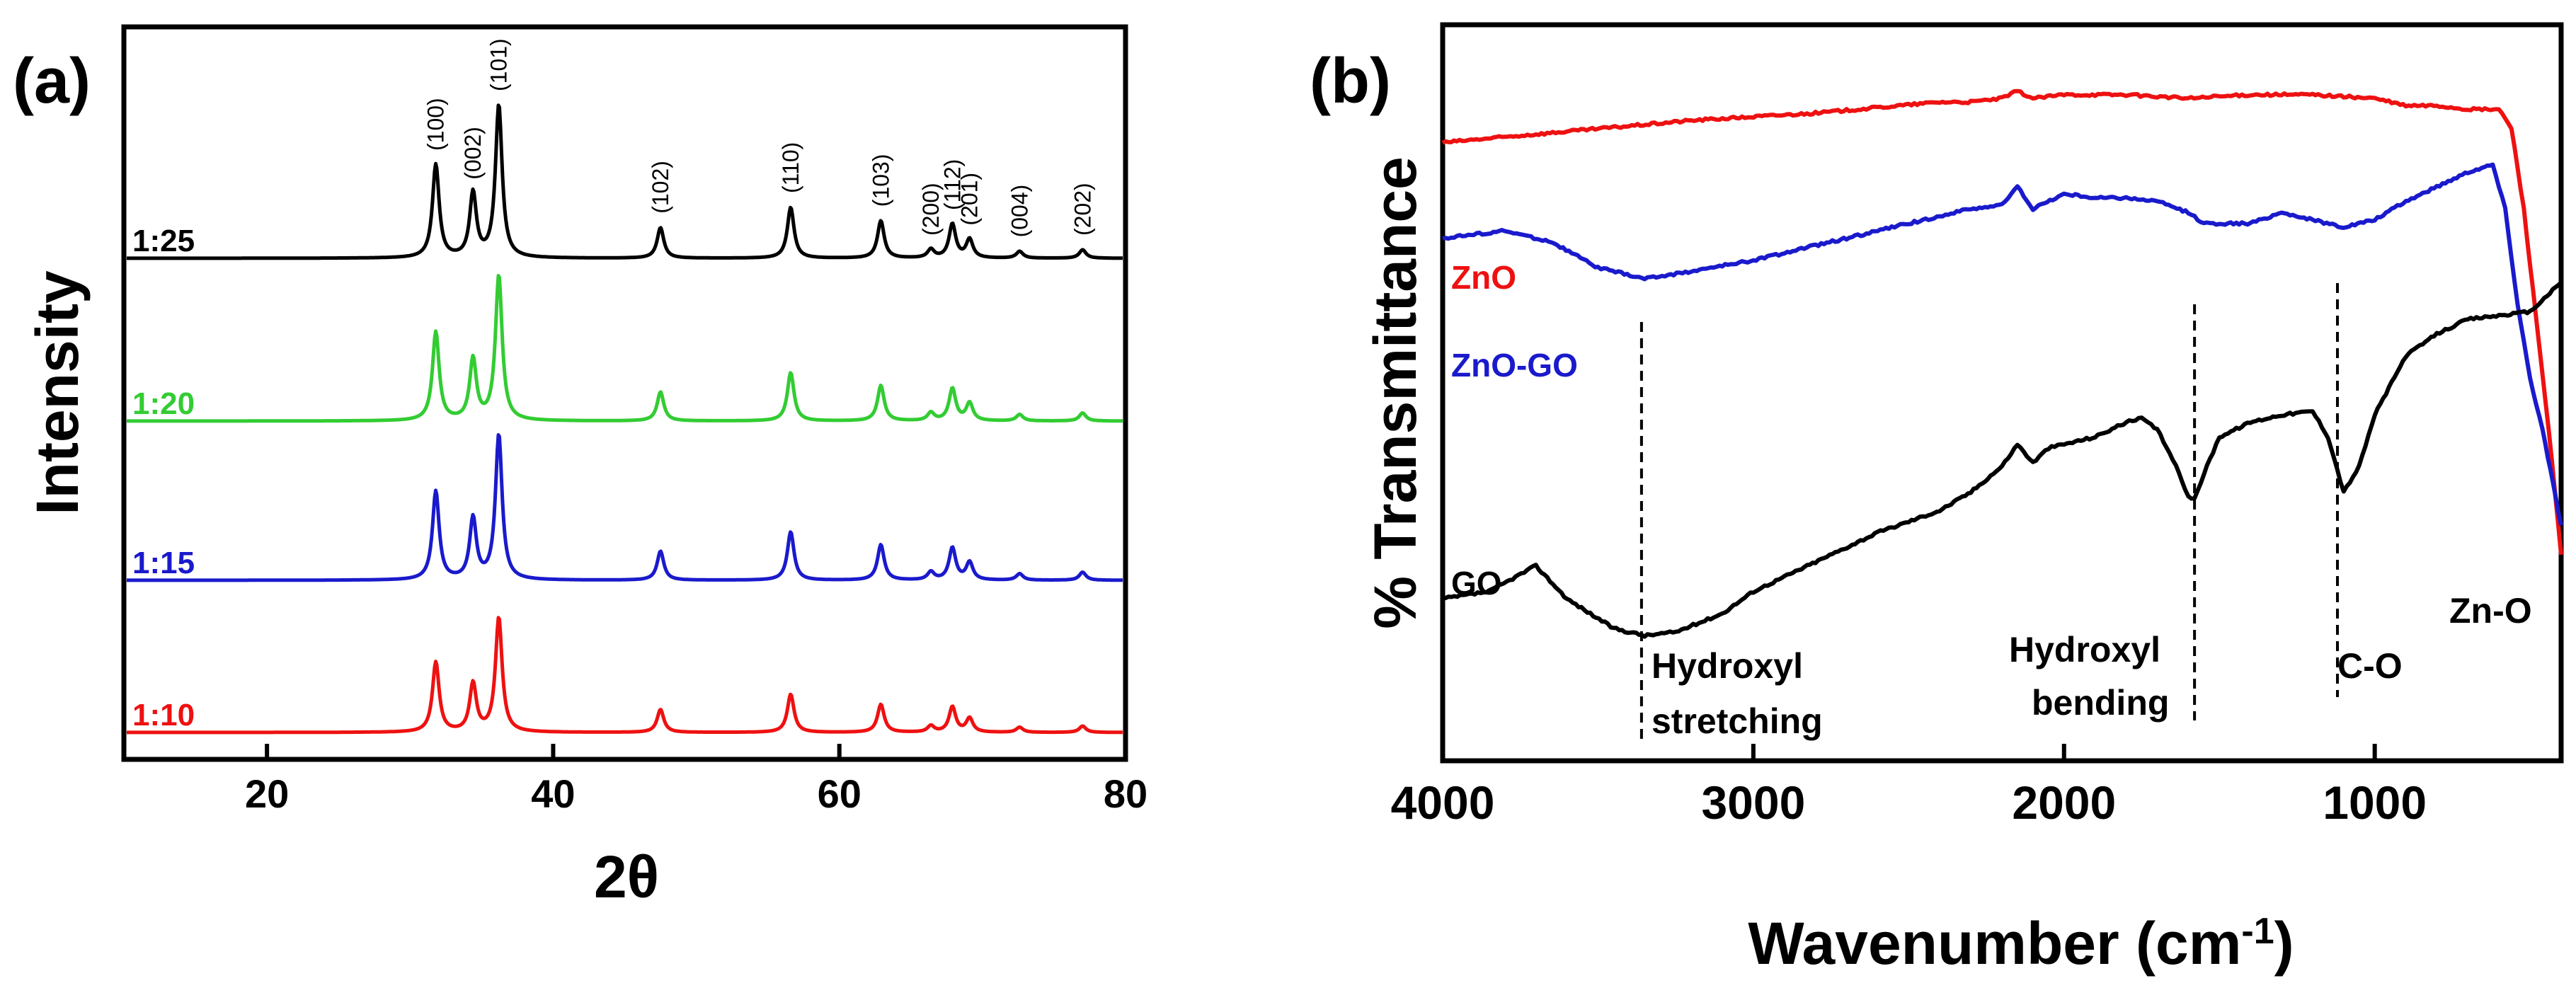 The image size is (2576, 983). I want to click on annotation-zn-o: Zn-O, so click(2490, 611).